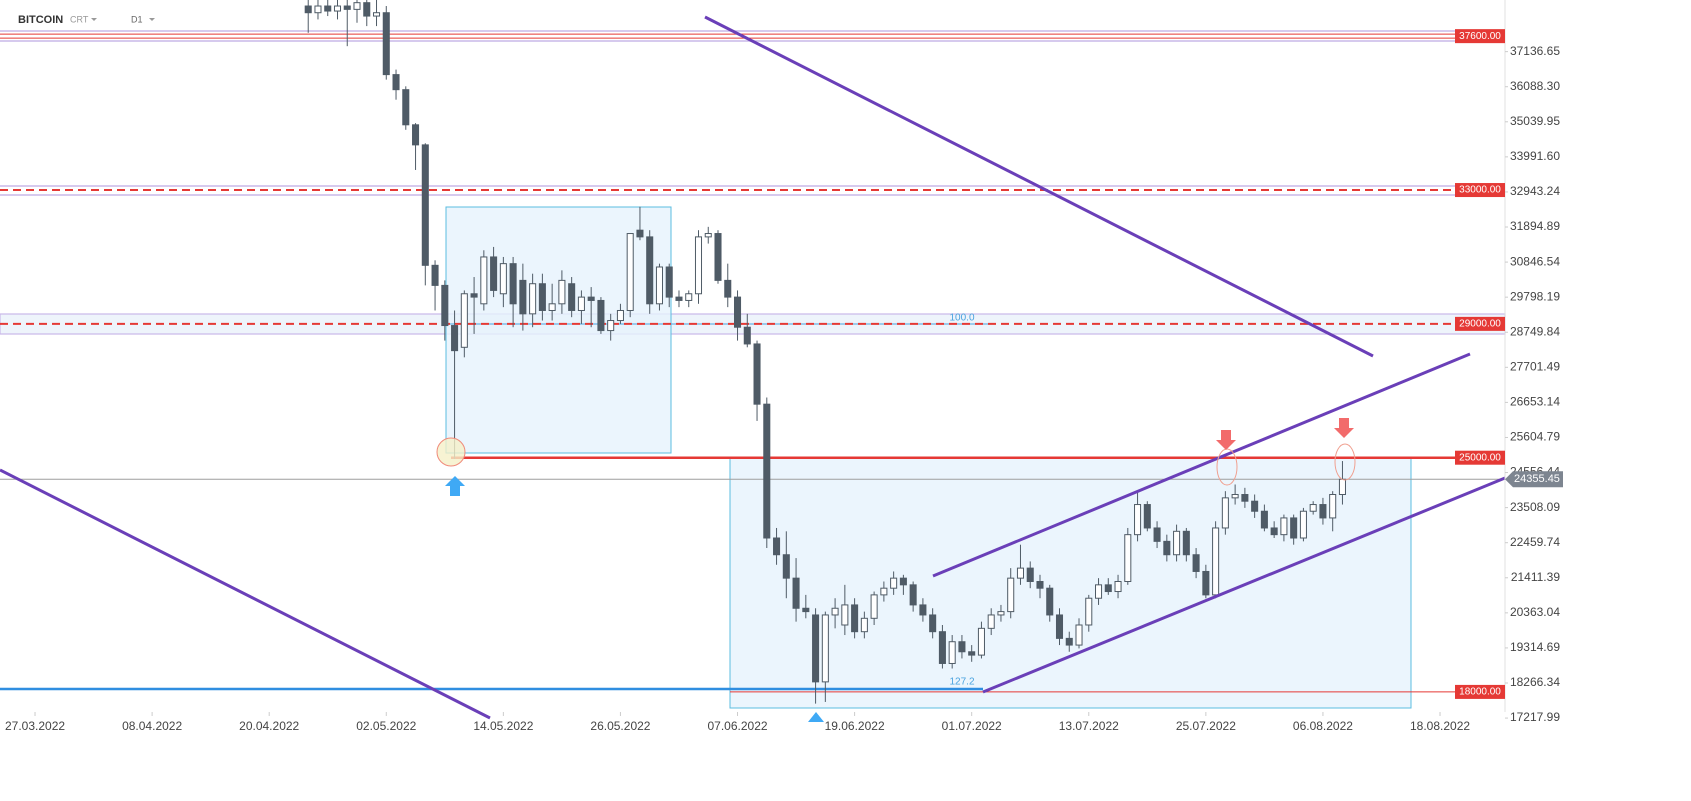 The width and height of the screenshot is (1691, 801). Describe the element at coordinates (1535, 296) in the screenshot. I see `y-tick-label: 29798.19` at that location.